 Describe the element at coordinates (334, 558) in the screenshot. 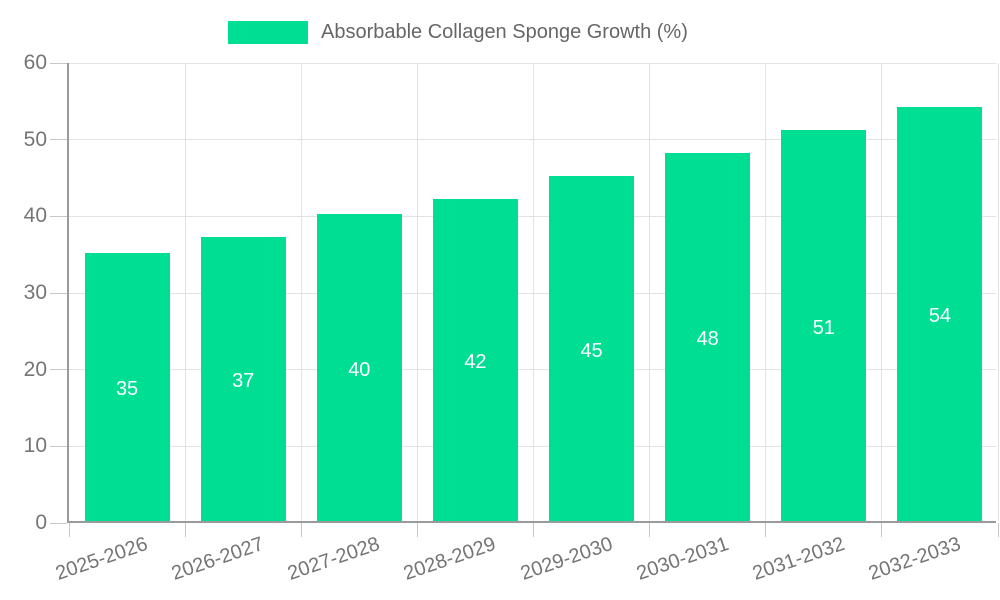

I see `x-tick-label: 2027-2028` at that location.